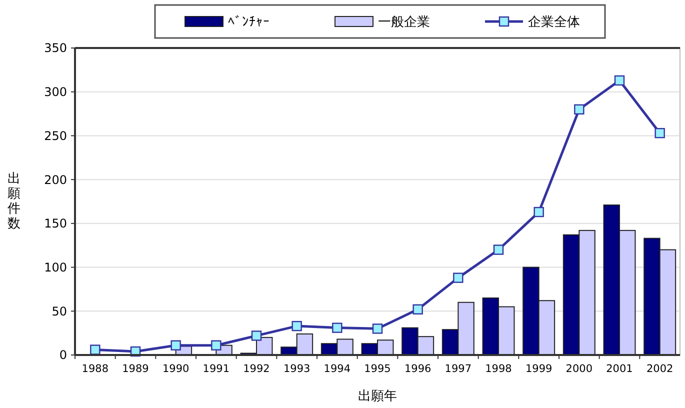  Describe the element at coordinates (55, 48) in the screenshot. I see `y-tick-label: 350` at that location.